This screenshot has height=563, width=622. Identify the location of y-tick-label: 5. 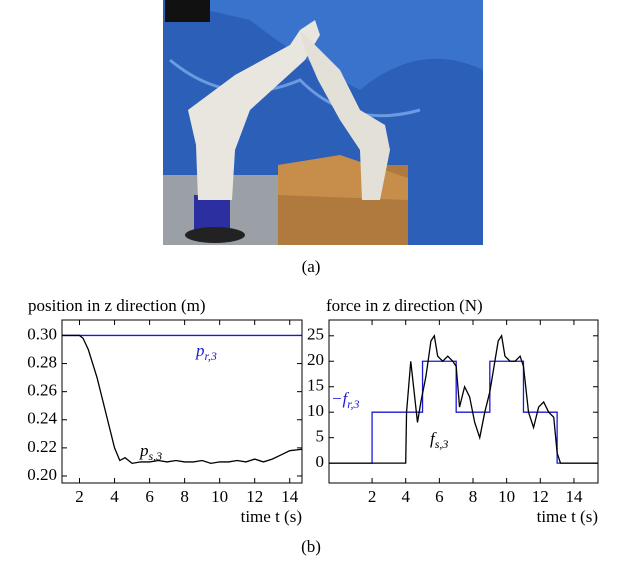
(320, 436).